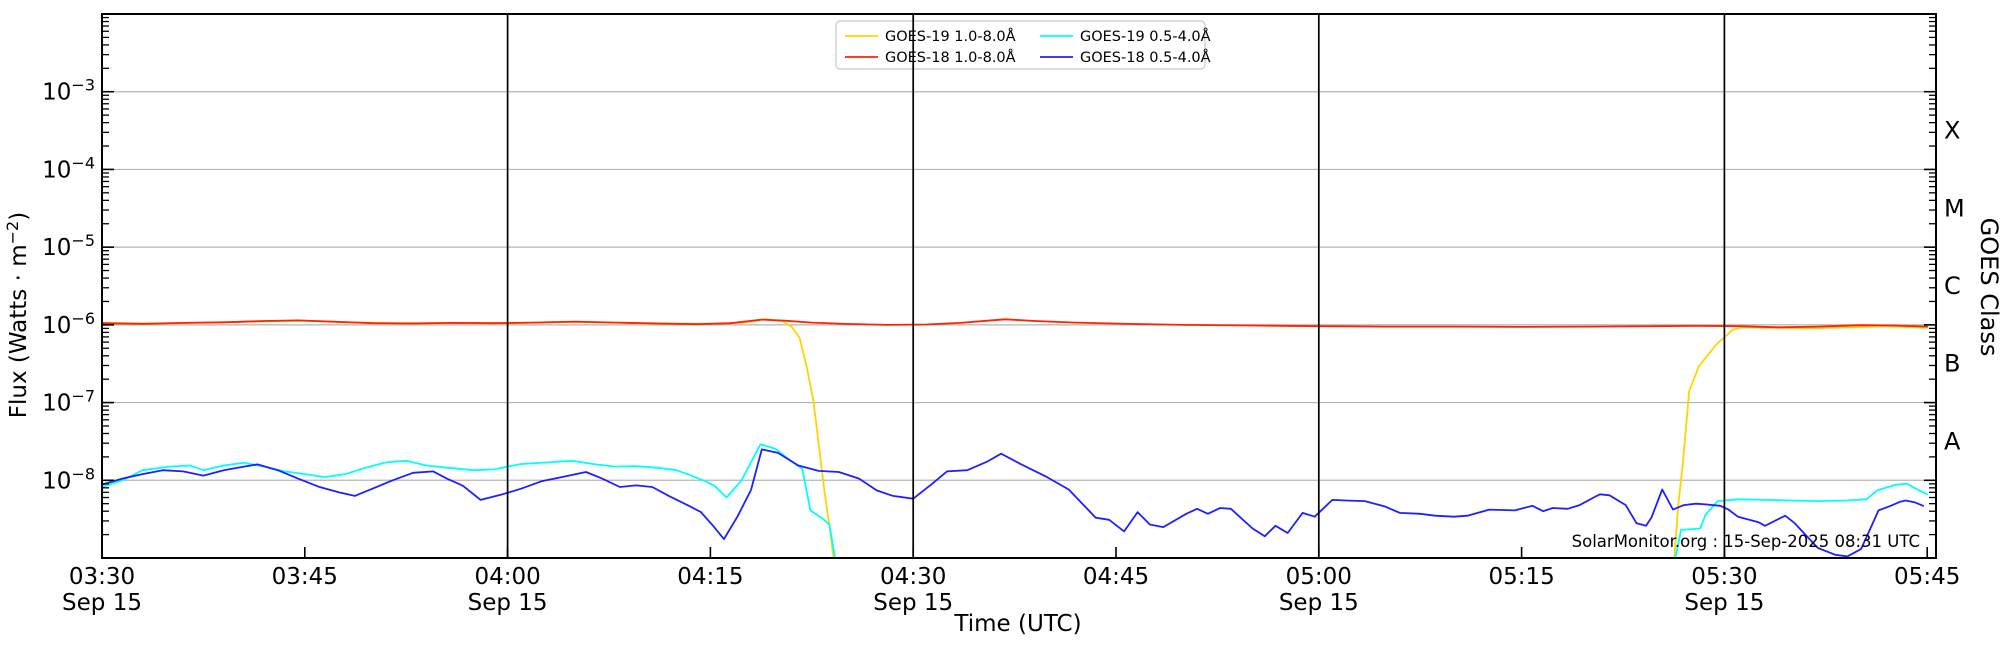  I want to click on x-tick-label-05:00: 05:00, so click(1319, 577).